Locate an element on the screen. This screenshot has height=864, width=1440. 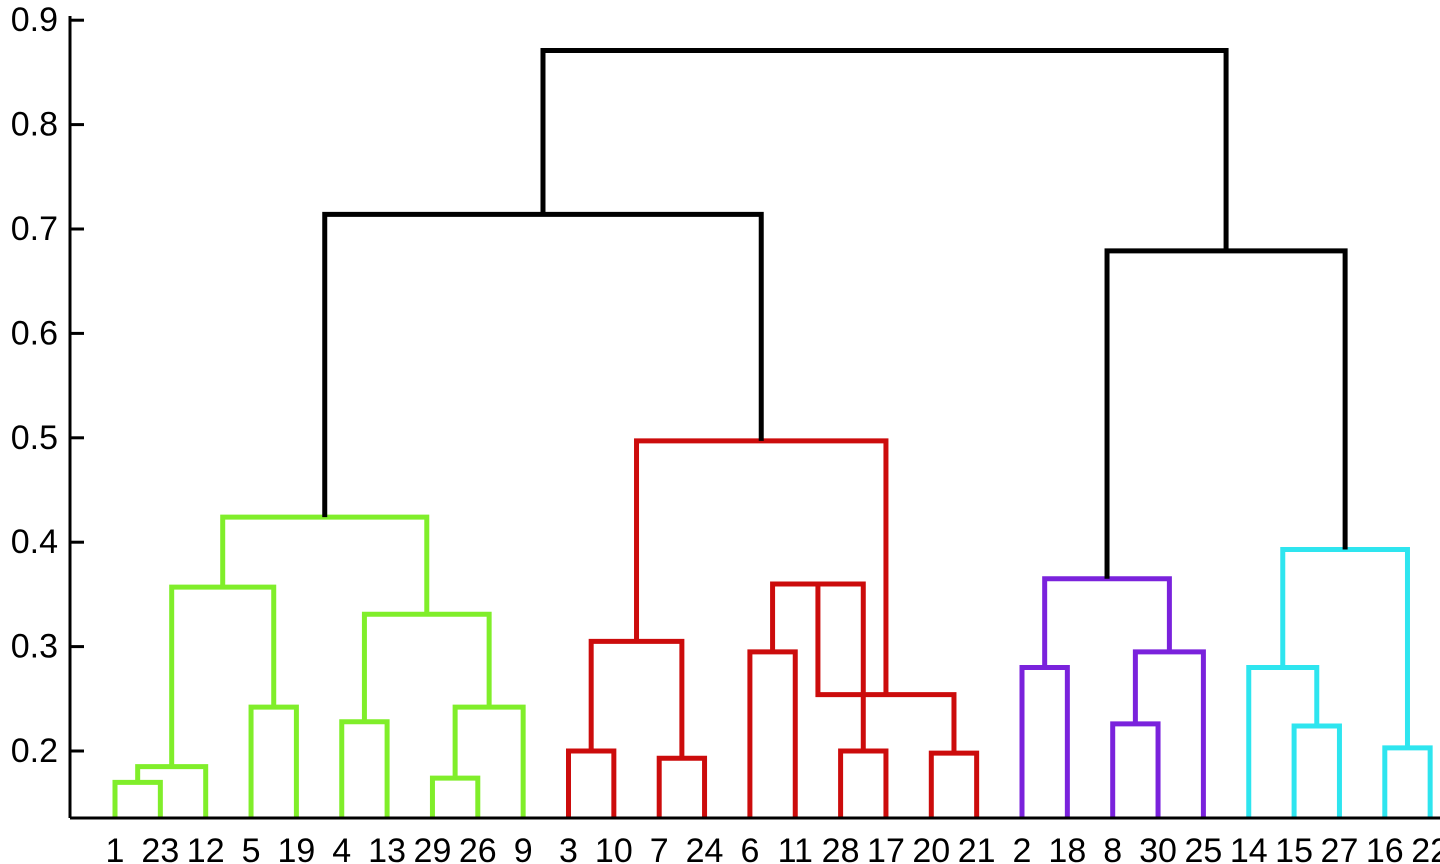
leaf-label: 21 is located at coordinates (977, 848).